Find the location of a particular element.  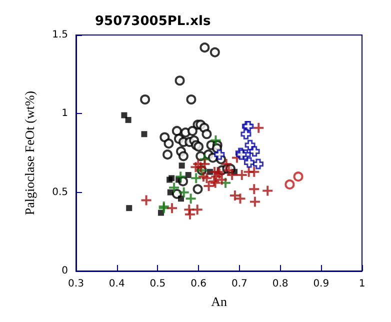

x-tick-label: 1 is located at coordinates (362, 284).